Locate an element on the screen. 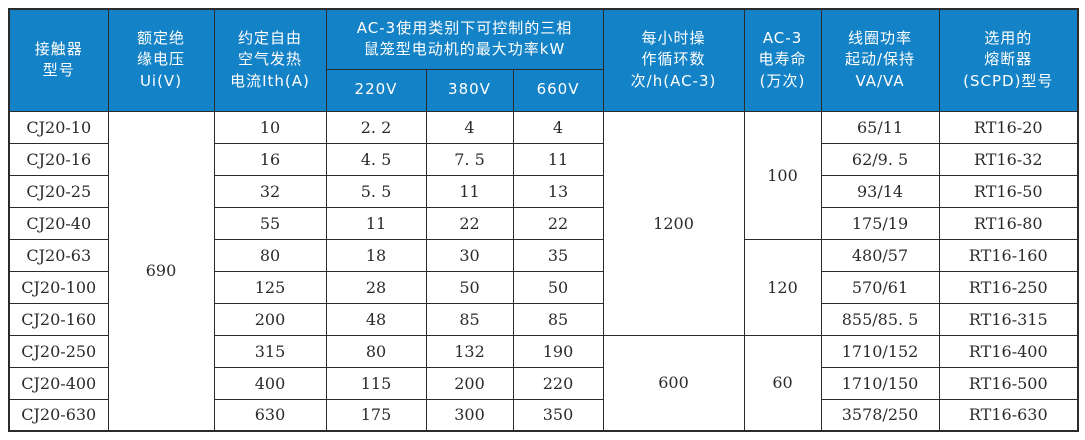 The width and height of the screenshot is (1085, 440). cell-p660: 4 is located at coordinates (558, 127).